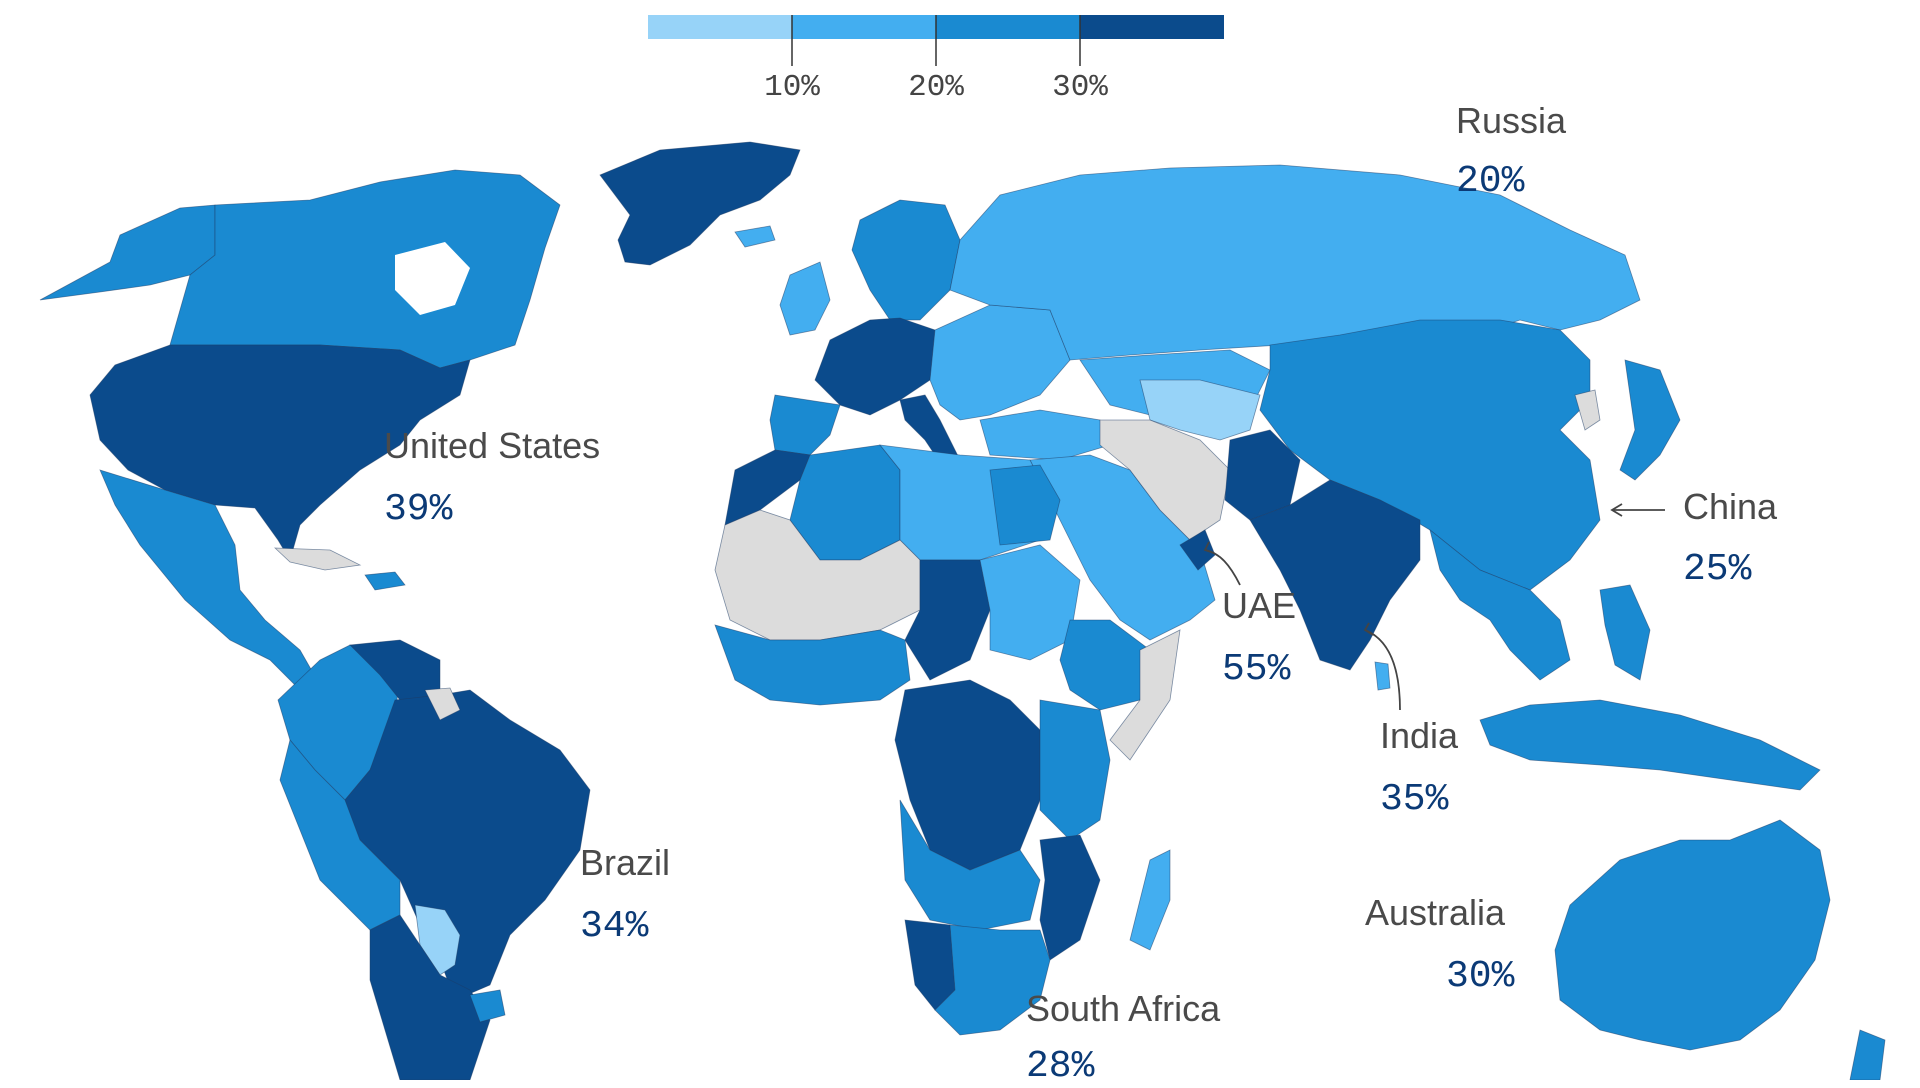 The image size is (1920, 1088). What do you see at coordinates (1511, 120) in the screenshot?
I see `callout-russia-label: Russia` at bounding box center [1511, 120].